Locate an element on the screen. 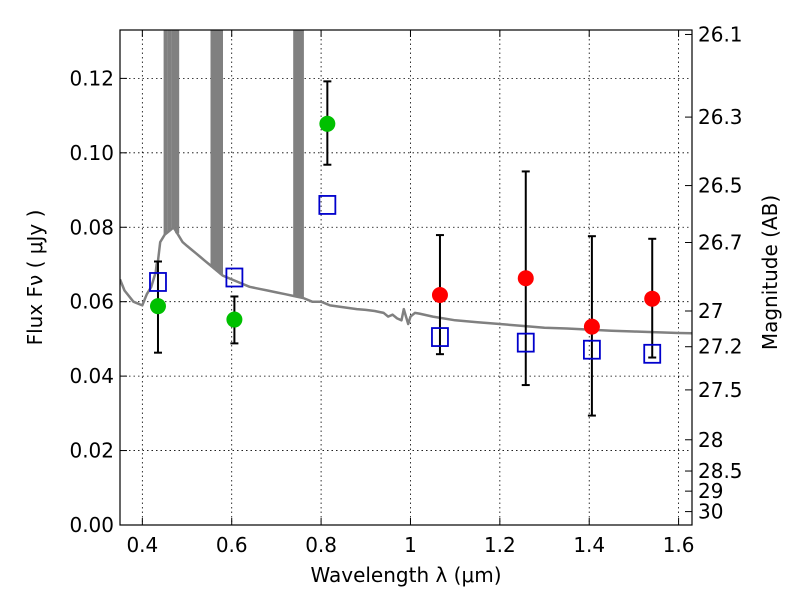 Image resolution: width=800 pixels, height=600 pixels. y2-tick-label: 26.7 is located at coordinates (720, 243).